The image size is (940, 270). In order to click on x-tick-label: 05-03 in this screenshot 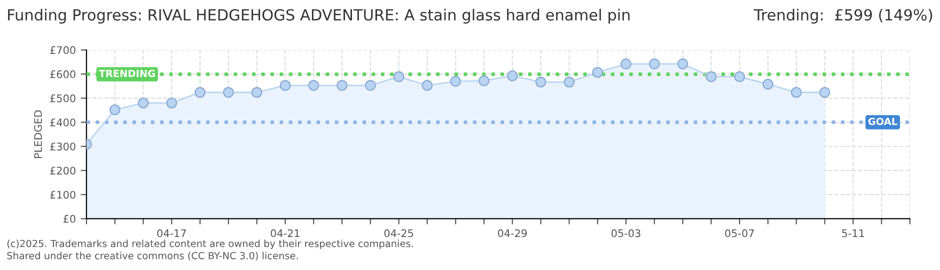, I will do `click(626, 233)`.